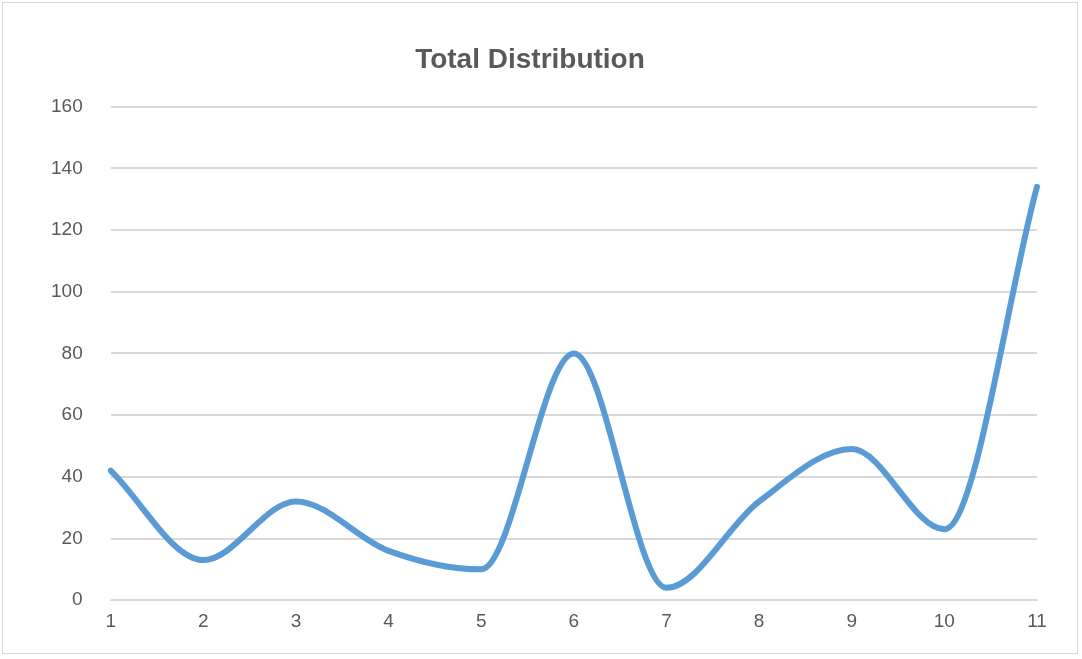 The height and width of the screenshot is (659, 1082). I want to click on y-tick-label: 40, so click(72, 476).